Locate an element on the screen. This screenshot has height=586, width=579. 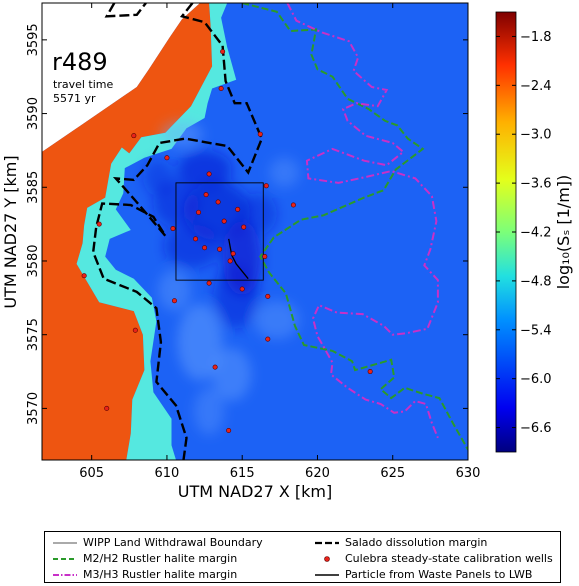
y-tick-label: 3590 is located at coordinates (33, 113).